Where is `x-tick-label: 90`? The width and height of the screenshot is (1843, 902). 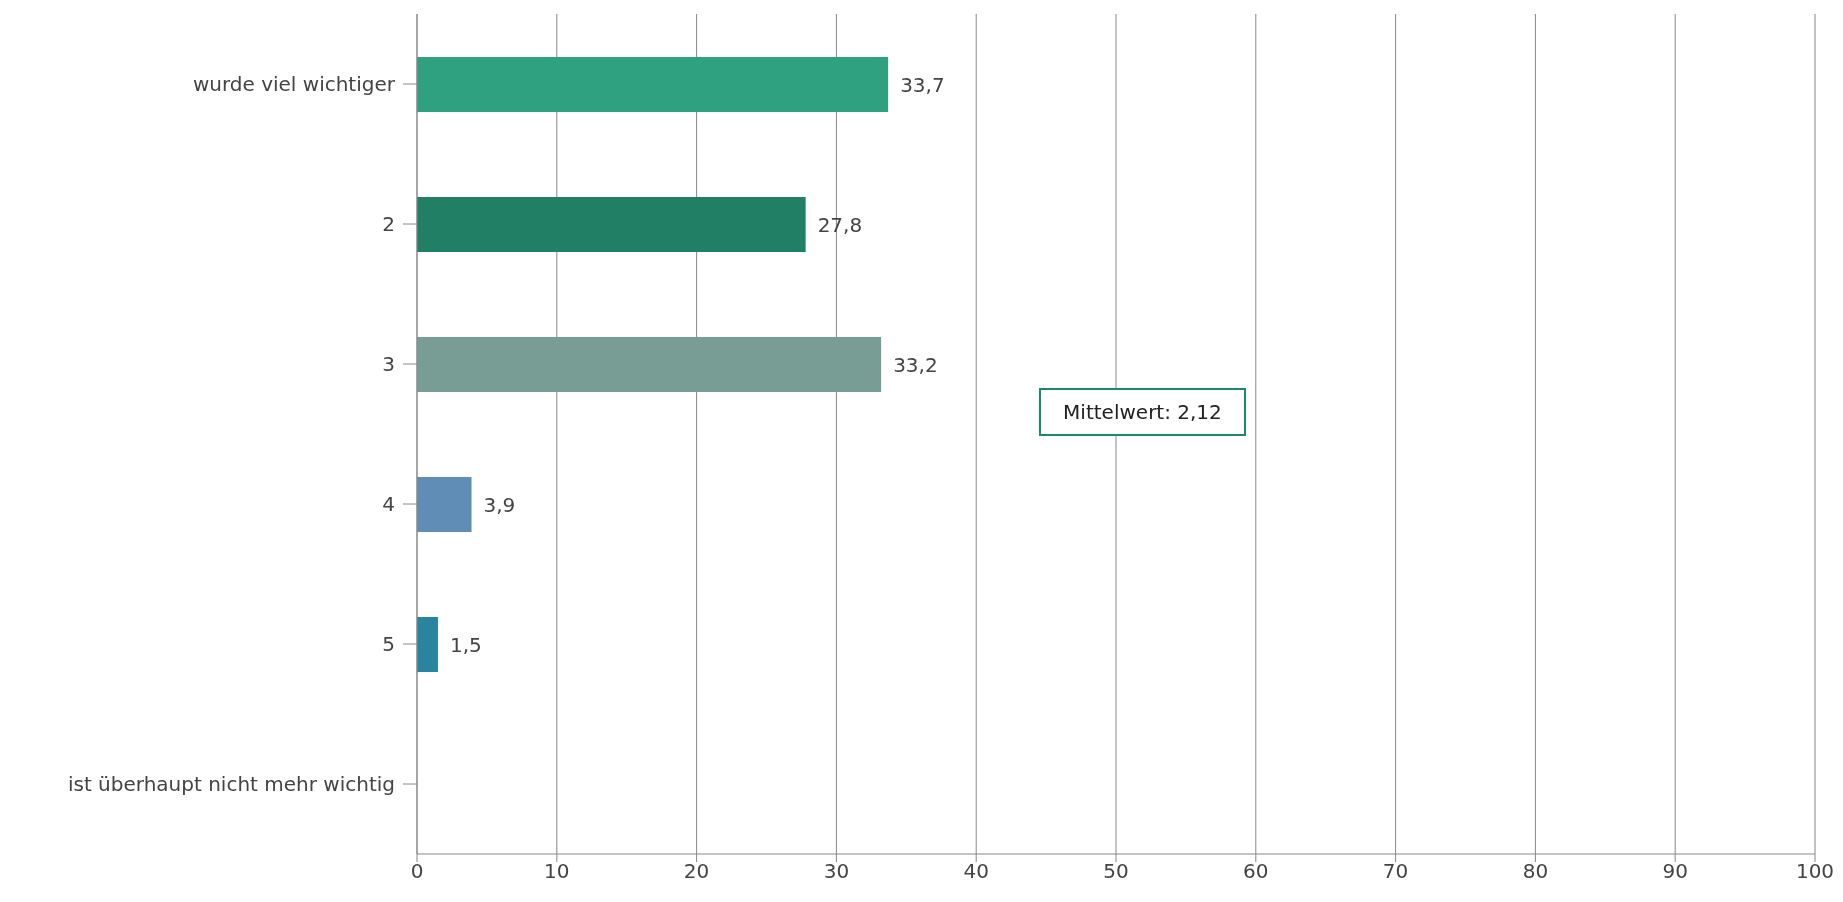
x-tick-label: 90 is located at coordinates (1675, 871).